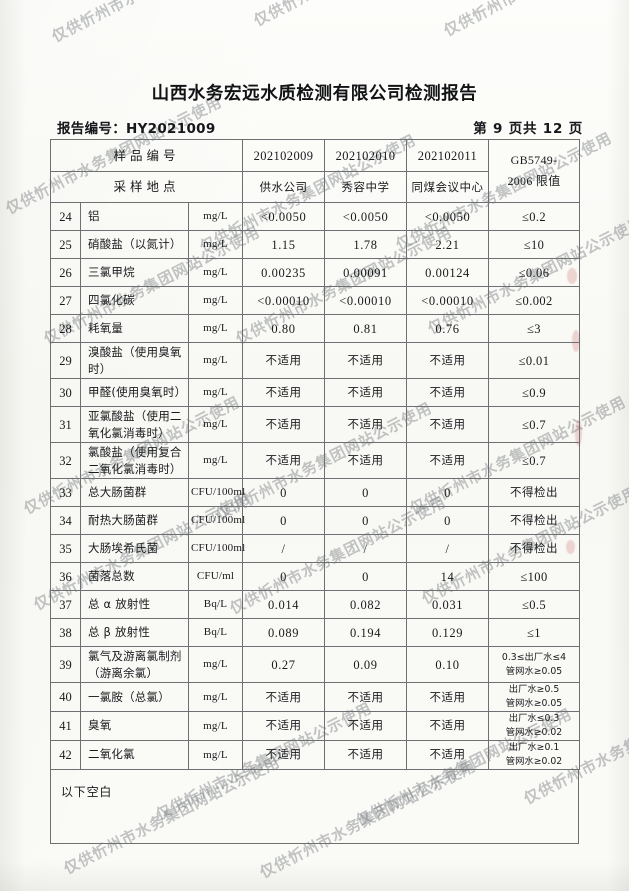 The height and width of the screenshot is (891, 629). Describe the element at coordinates (215, 576) in the screenshot. I see `row-unit: CFU/ml` at that location.